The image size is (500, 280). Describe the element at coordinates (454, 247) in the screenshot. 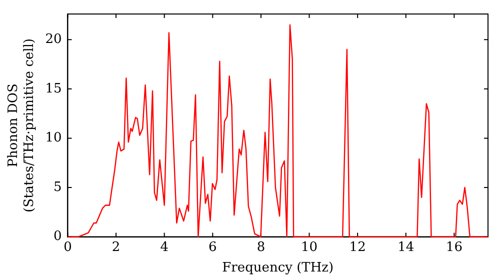

I see `x-tick-label: 16` at that location.